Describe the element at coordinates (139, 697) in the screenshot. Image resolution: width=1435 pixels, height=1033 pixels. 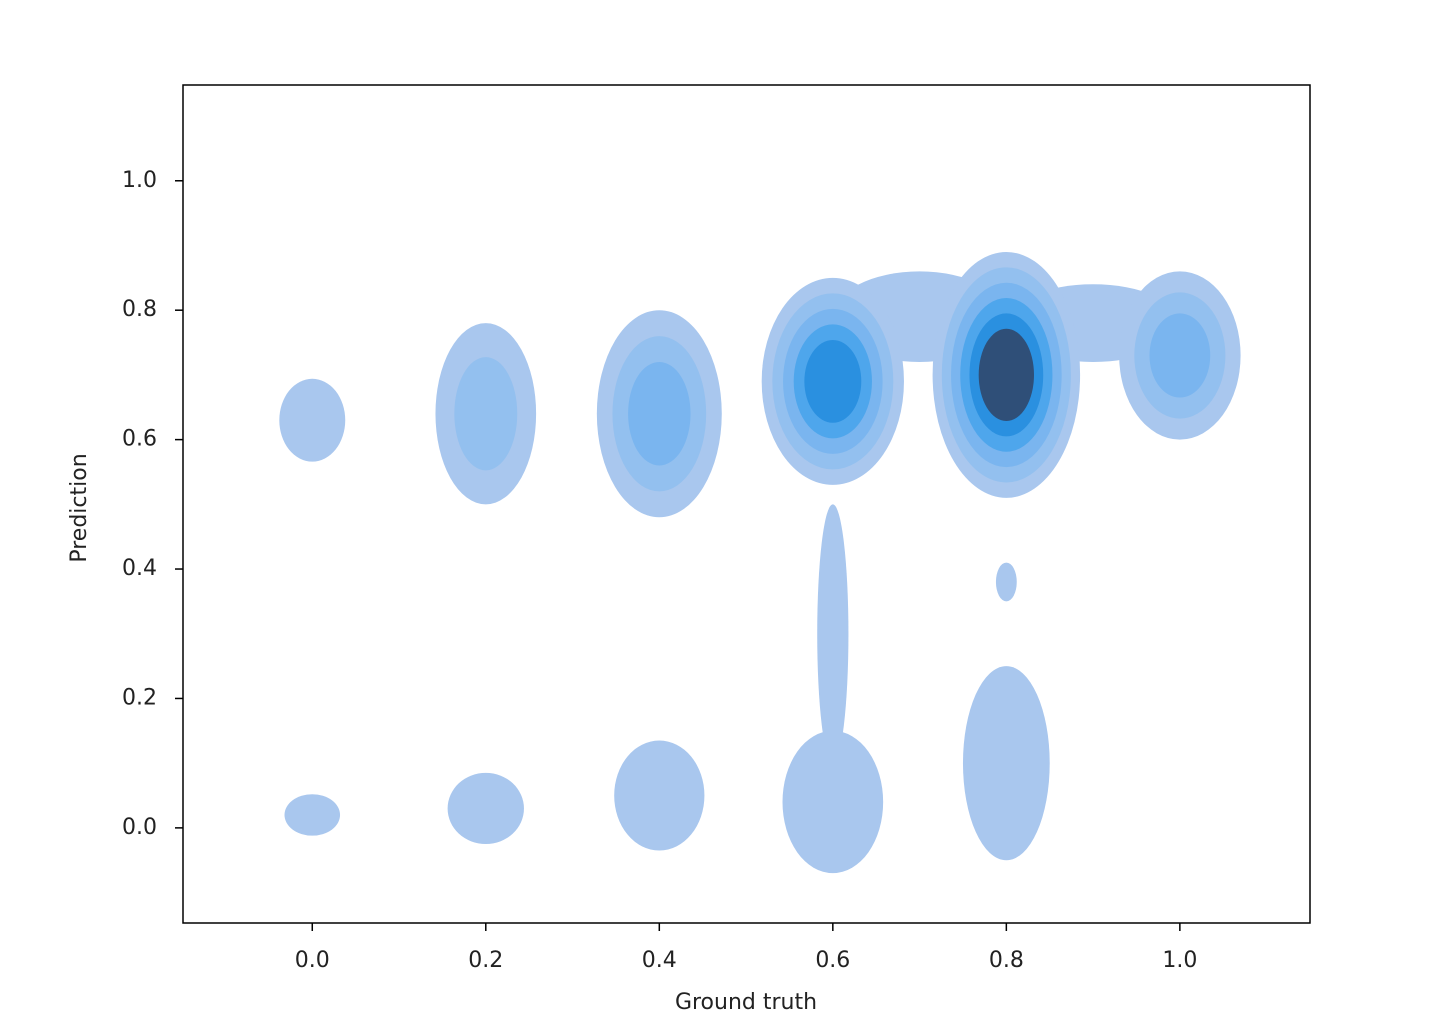
I see `y-tick-label: 0.2` at that location.